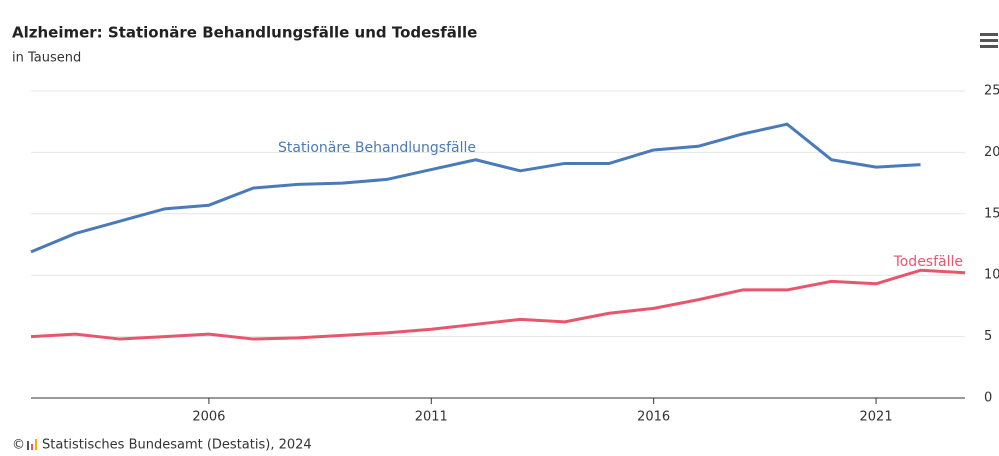 The image size is (999, 456). Describe the element at coordinates (991, 91) in the screenshot. I see `y-tick-label: 25` at that location.